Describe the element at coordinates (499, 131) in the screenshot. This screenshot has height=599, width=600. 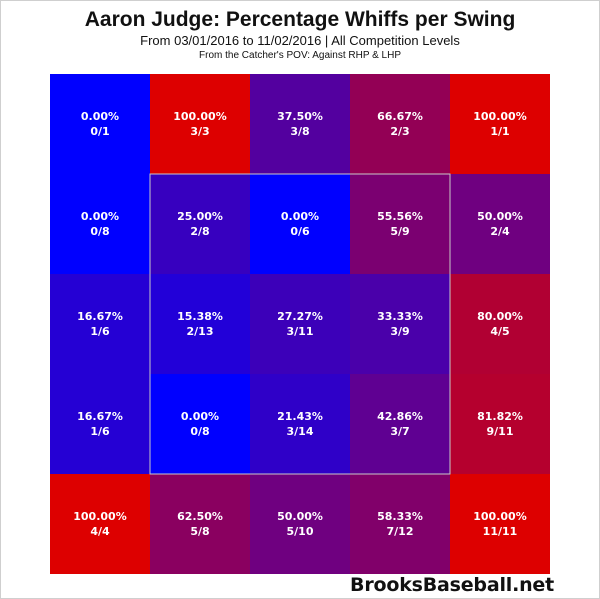
I see `cell-ratio-label: 1/1` at that location.